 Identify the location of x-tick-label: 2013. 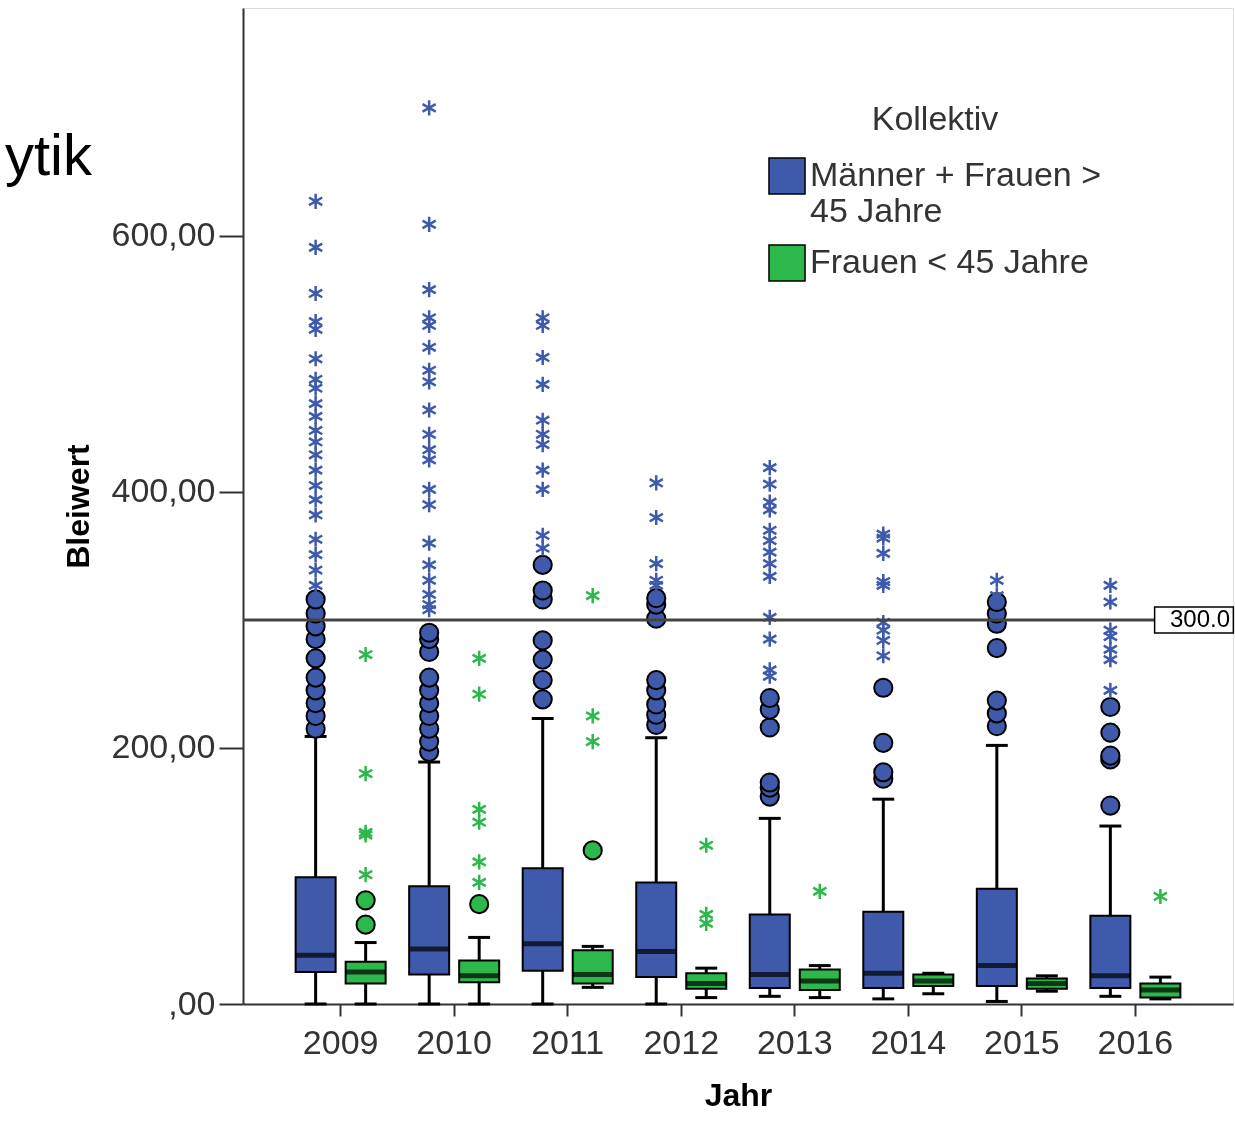
(794, 1041).